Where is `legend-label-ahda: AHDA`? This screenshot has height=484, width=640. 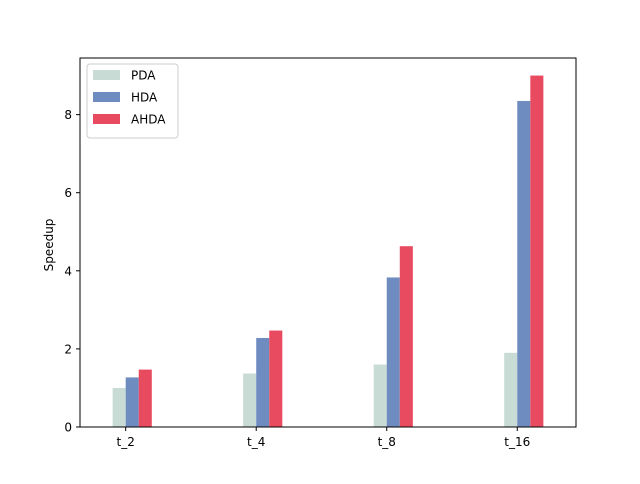
legend-label-ahda: AHDA is located at coordinates (148, 120).